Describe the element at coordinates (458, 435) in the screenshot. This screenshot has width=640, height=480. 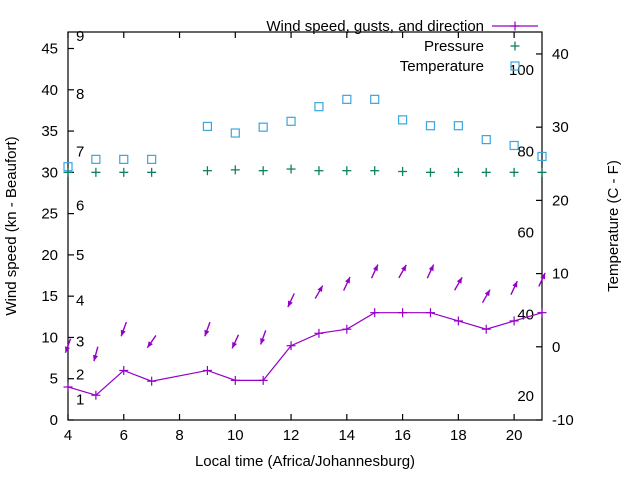
I see `x-tick-label: 18` at that location.